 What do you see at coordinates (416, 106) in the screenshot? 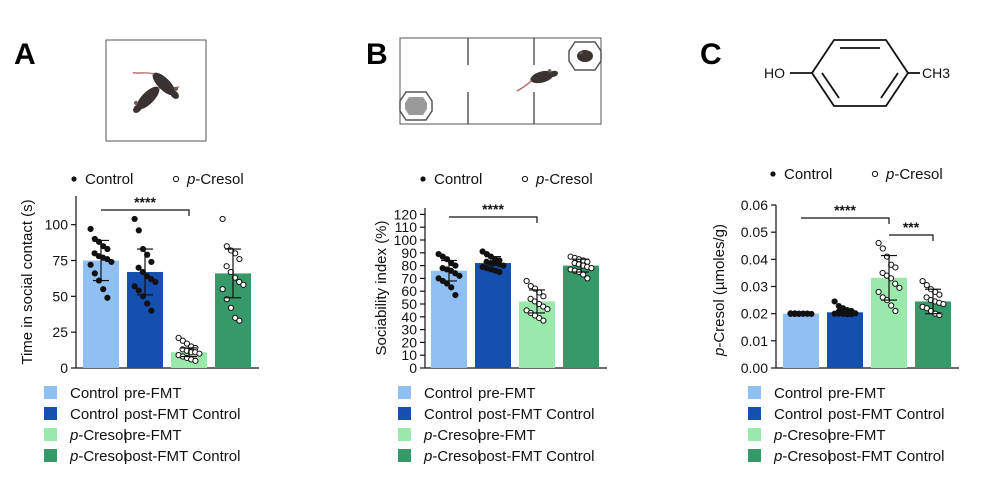
I see `empty-cage-icon` at bounding box center [416, 106].